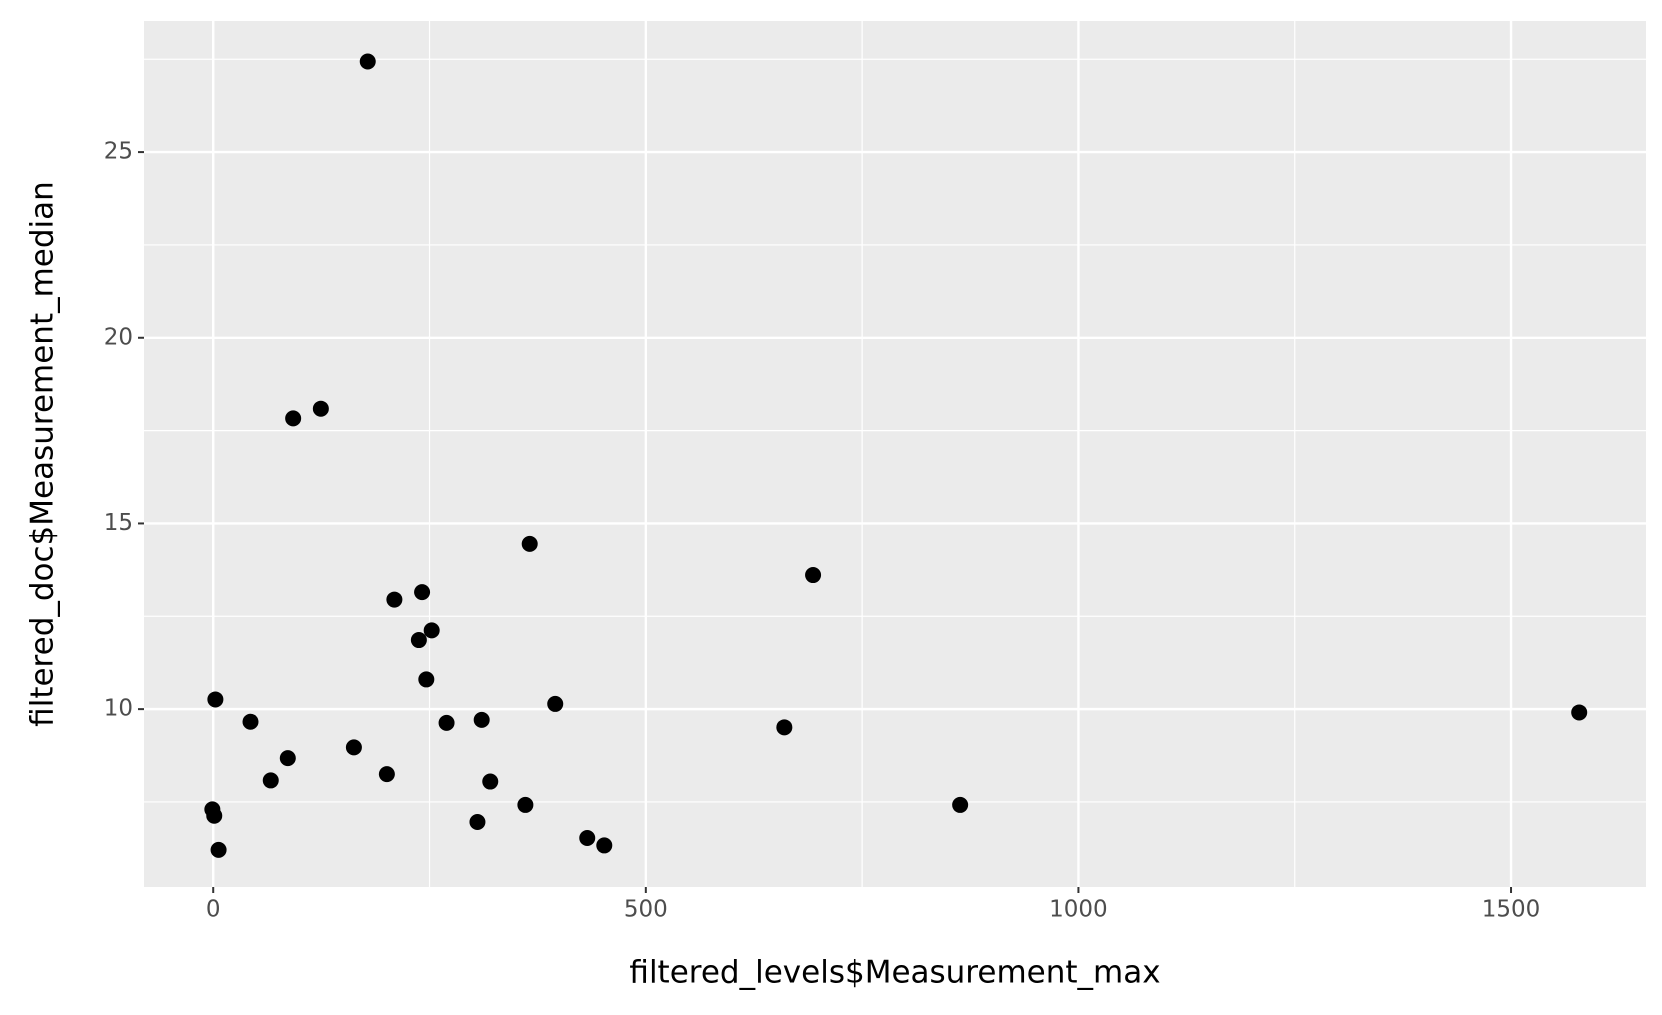 The width and height of the screenshot is (1662, 1015). What do you see at coordinates (1511, 910) in the screenshot?
I see `x-tick-label: 1500` at bounding box center [1511, 910].